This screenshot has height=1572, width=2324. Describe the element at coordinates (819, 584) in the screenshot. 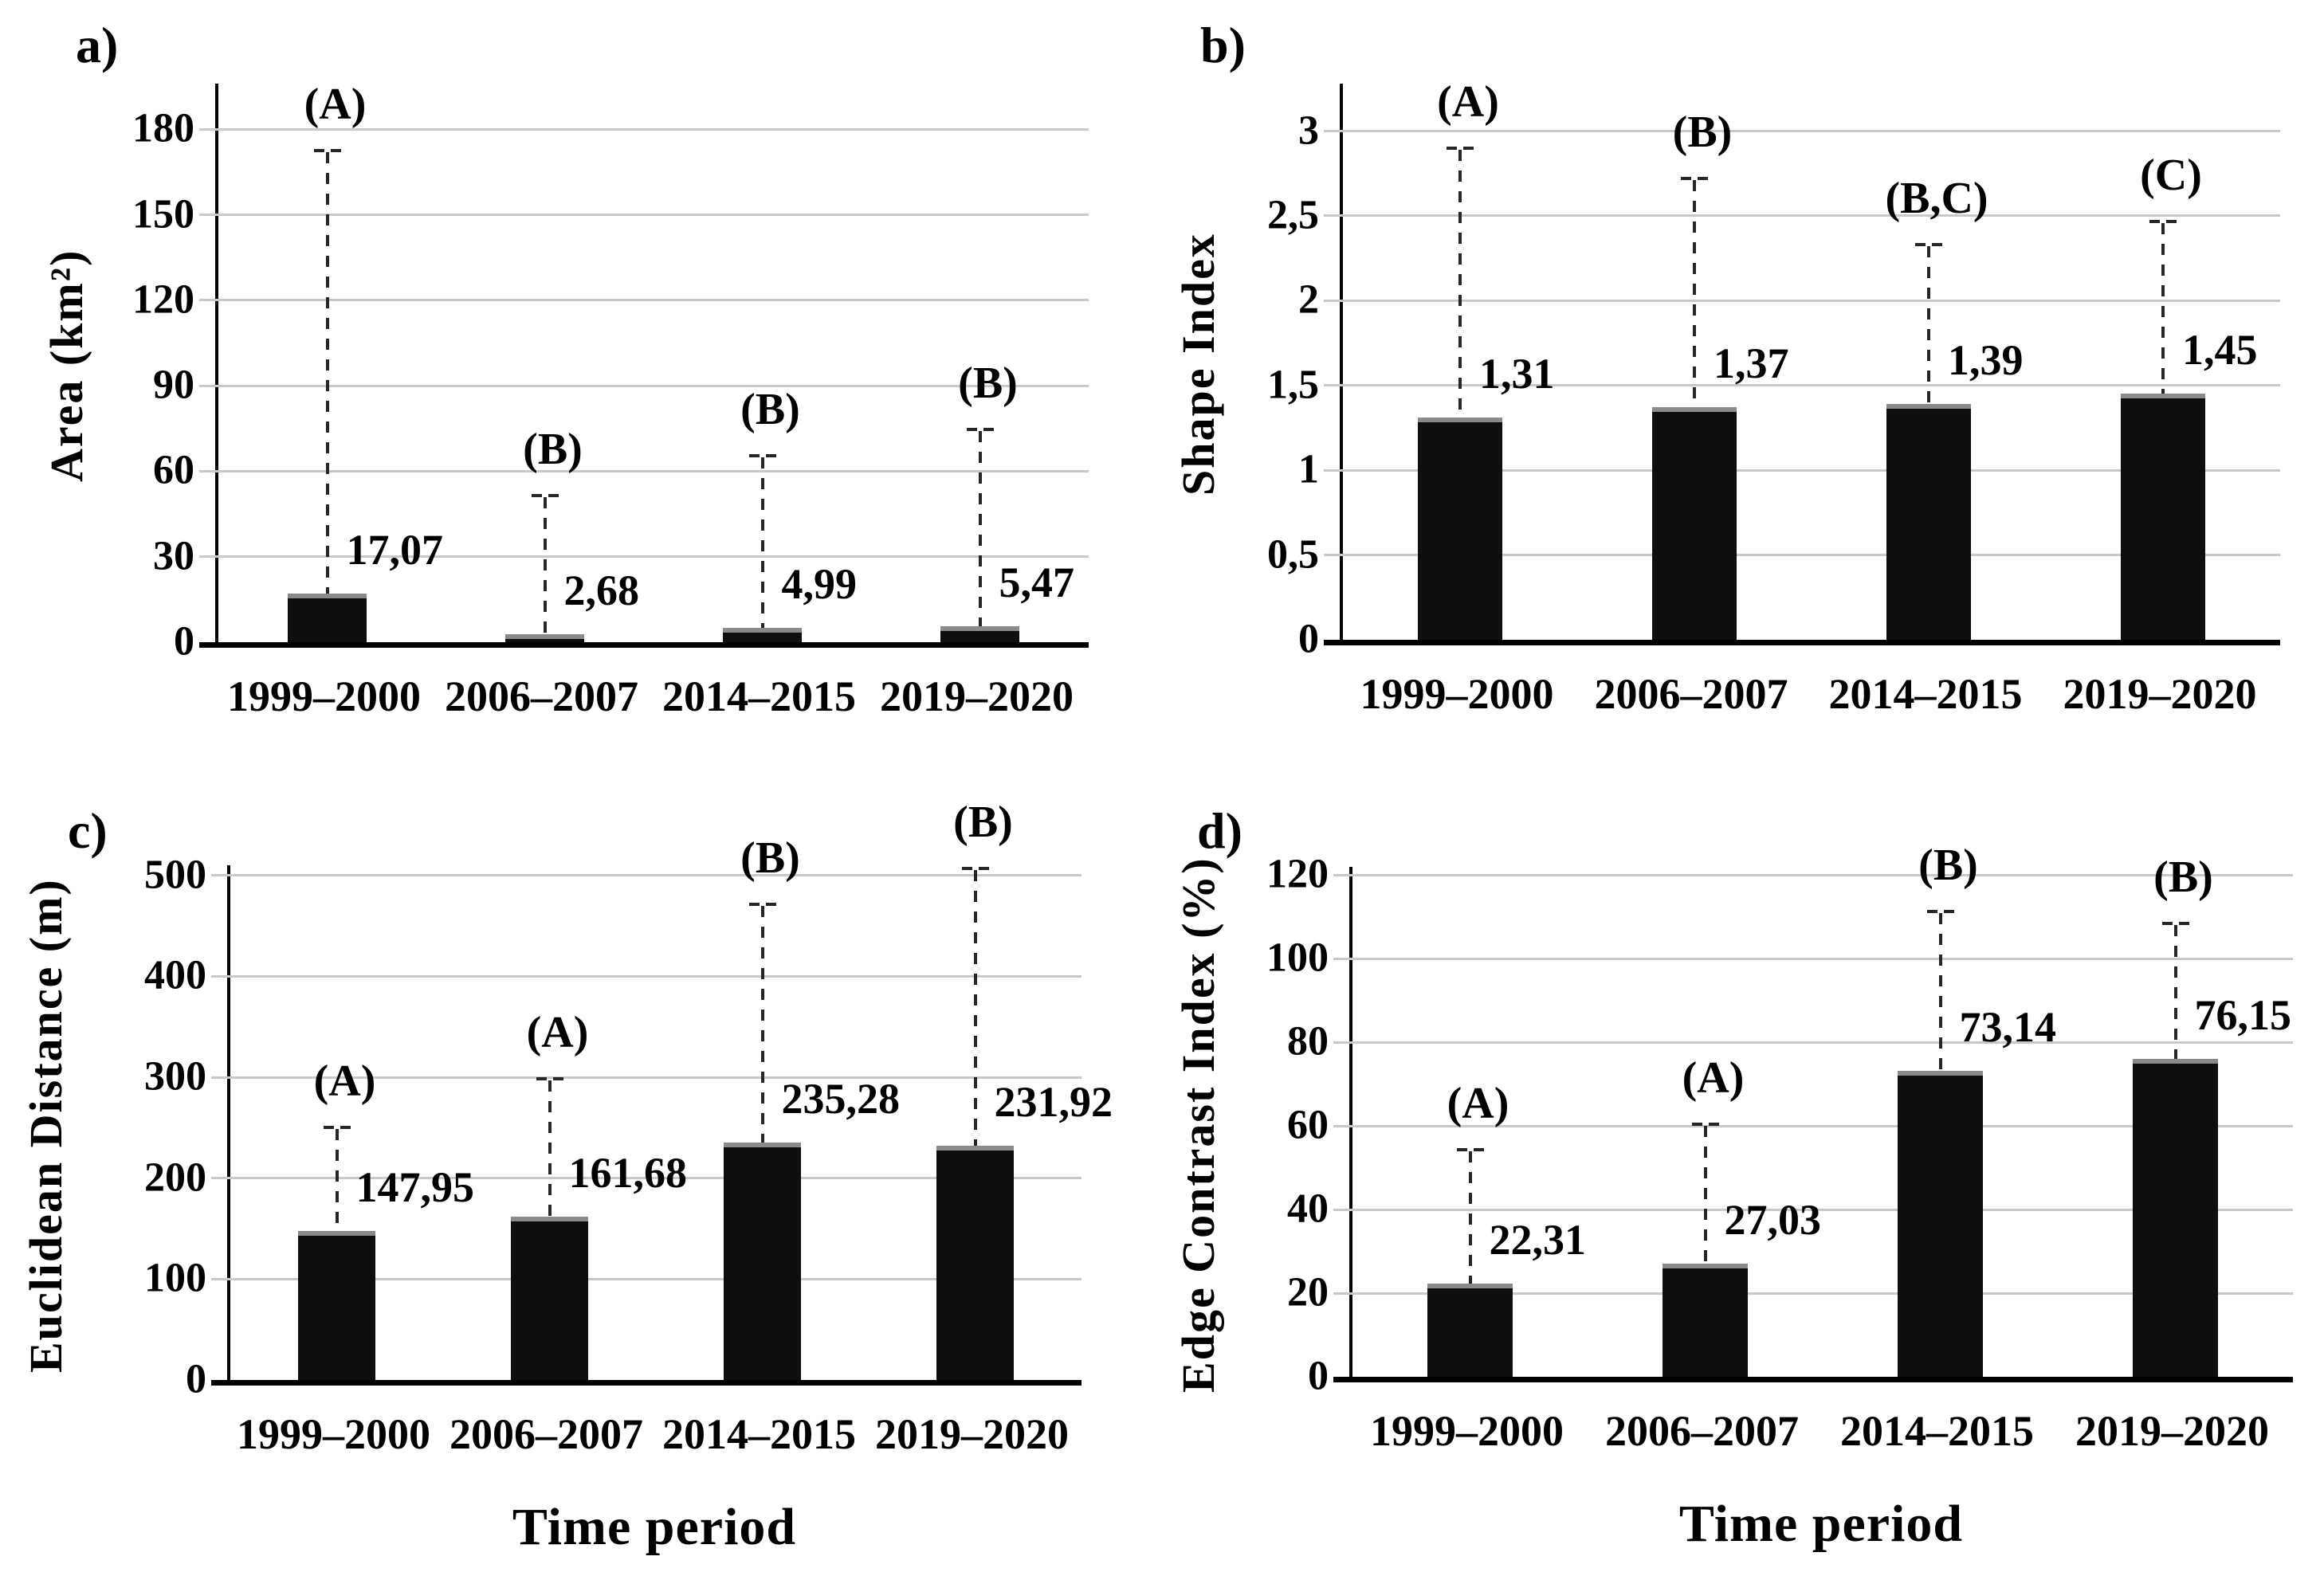

I see `value-label: 4,99` at that location.